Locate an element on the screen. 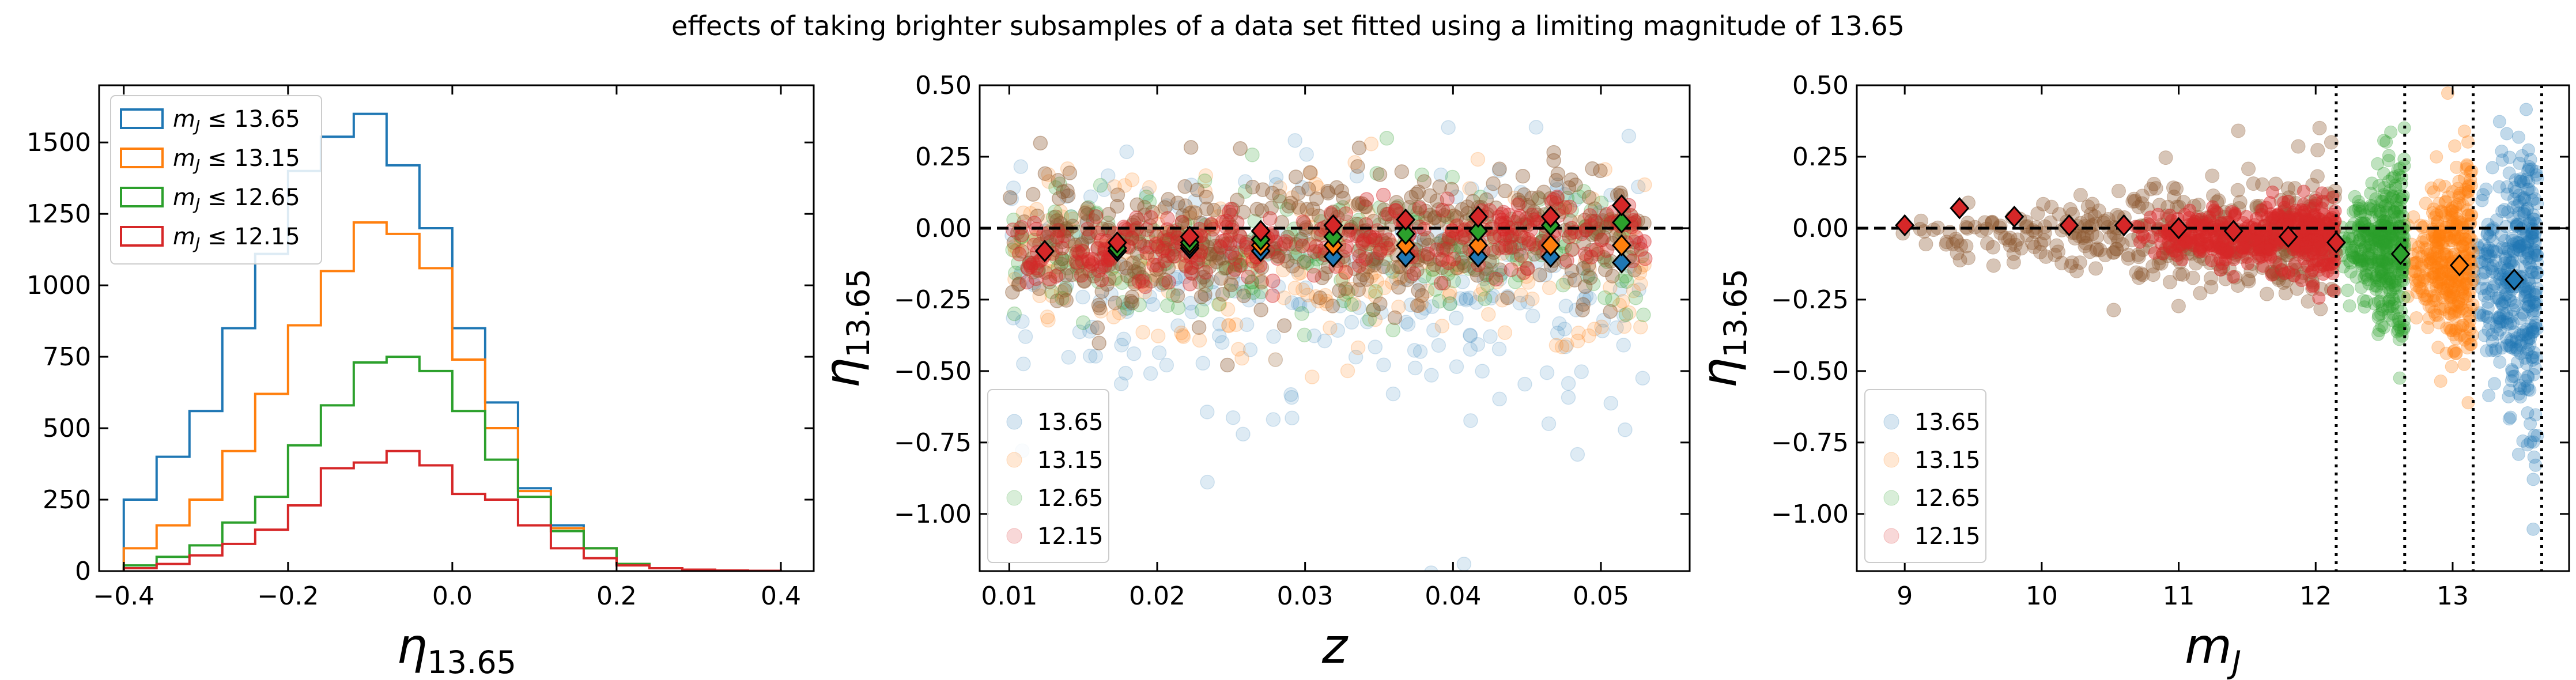 This screenshot has height=680, width=2576. z-xtick-label: 0.05 is located at coordinates (1601, 596).